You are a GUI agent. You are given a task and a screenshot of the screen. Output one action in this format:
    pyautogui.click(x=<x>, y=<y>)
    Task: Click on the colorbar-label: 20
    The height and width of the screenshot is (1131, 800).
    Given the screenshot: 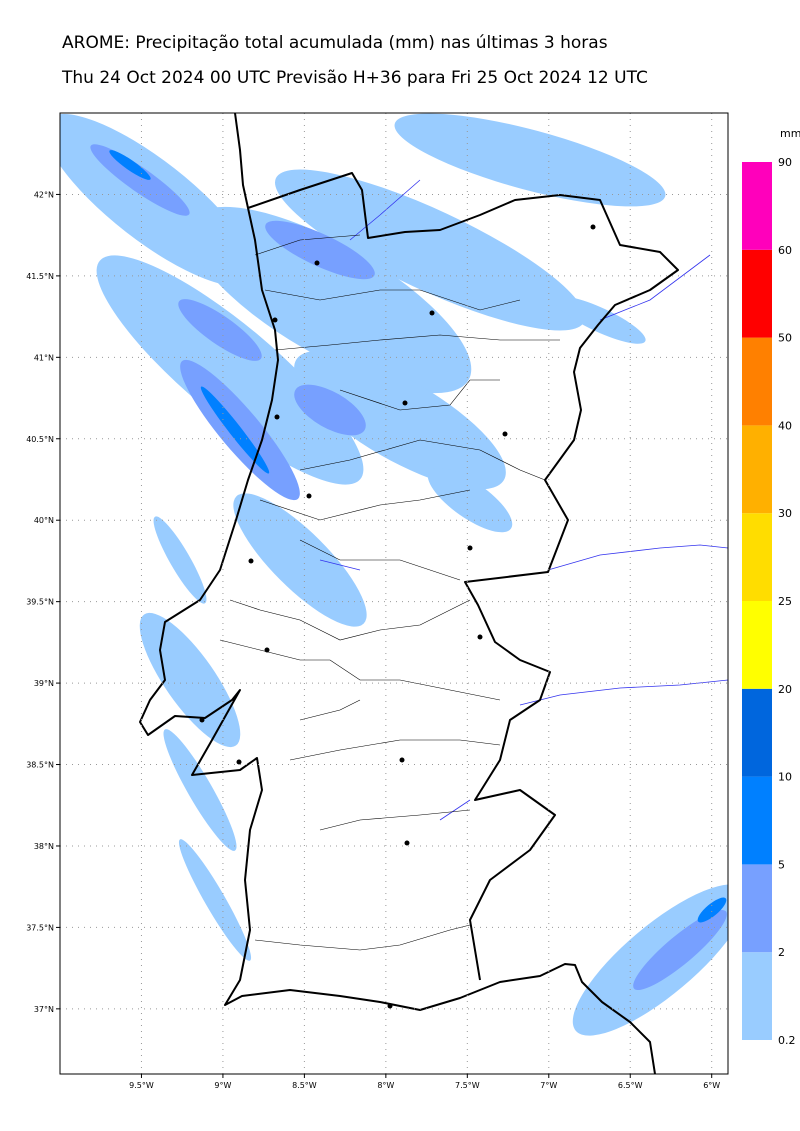 What is the action you would take?
    pyautogui.click(x=785, y=689)
    